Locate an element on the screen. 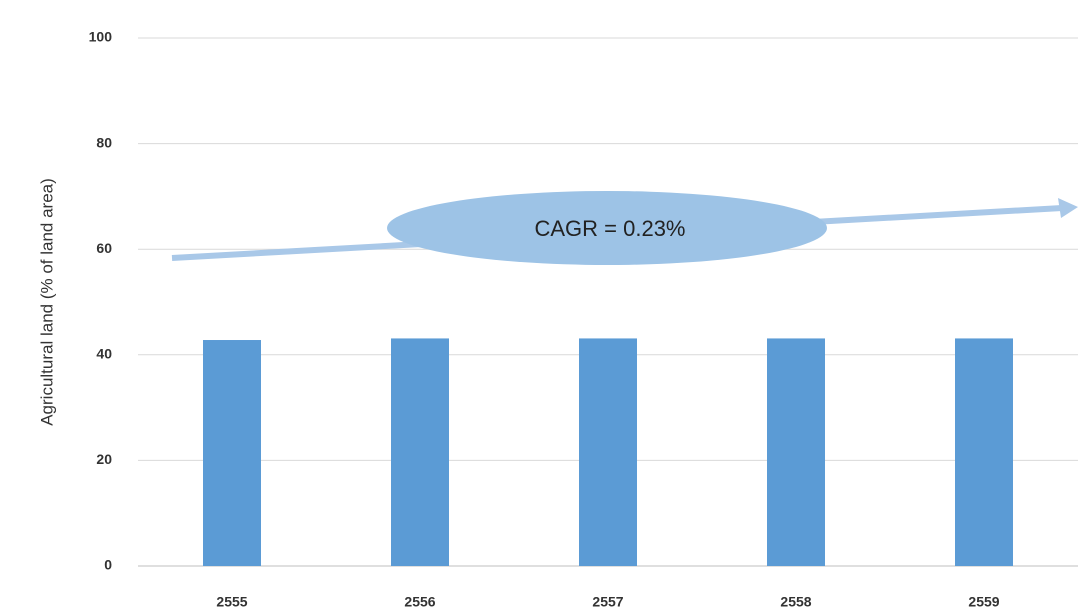 The width and height of the screenshot is (1078, 615). x-tick-label: 2557 is located at coordinates (607, 602).